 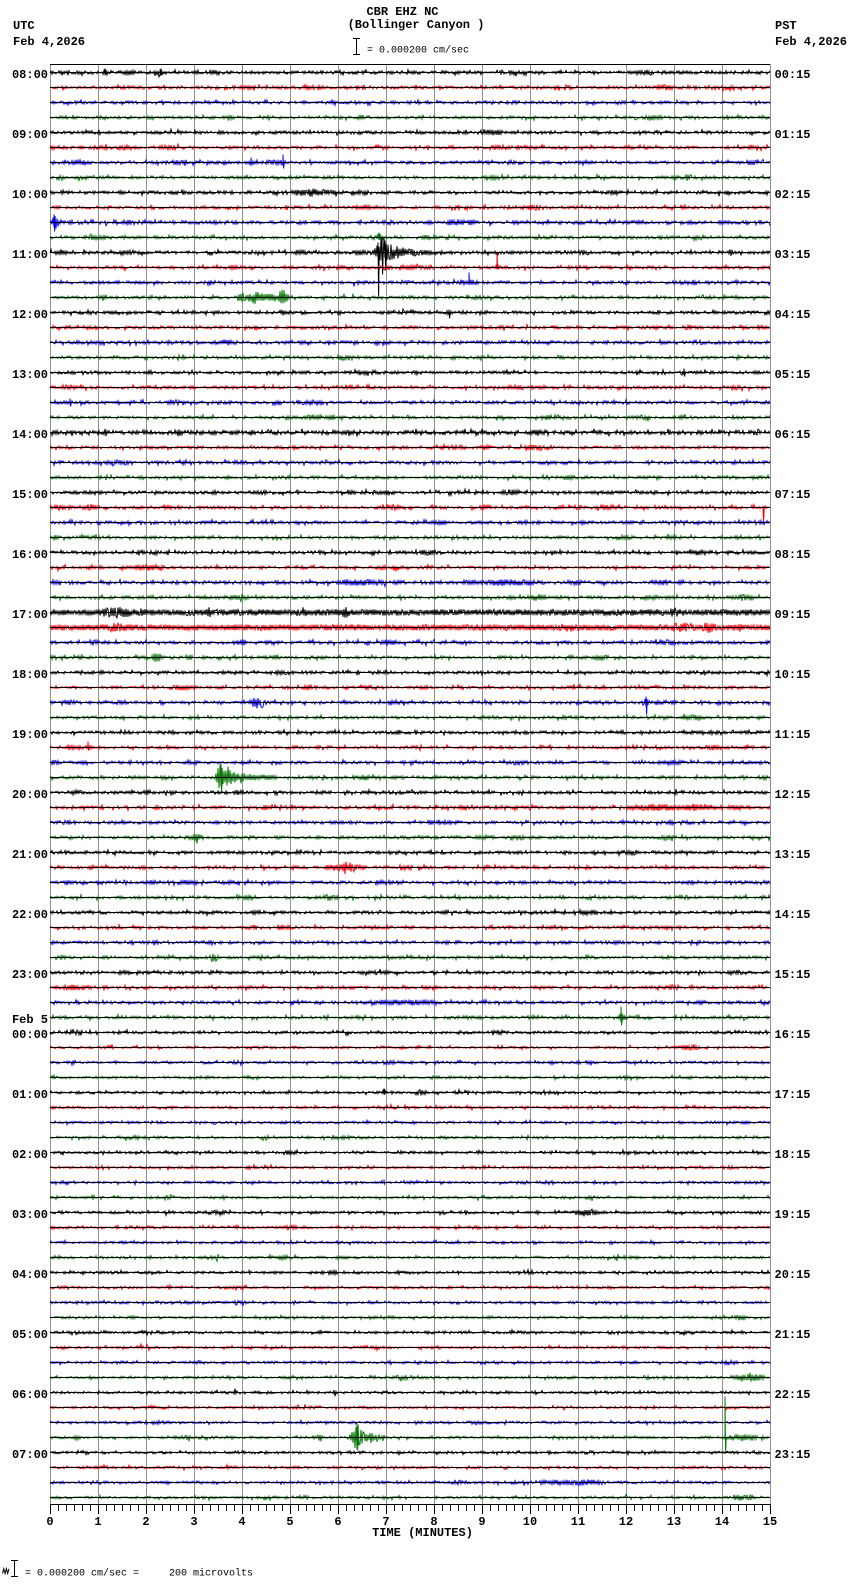 What do you see at coordinates (211, 1574) in the screenshot?
I see `svg-text: 200 microvolts` at bounding box center [211, 1574].